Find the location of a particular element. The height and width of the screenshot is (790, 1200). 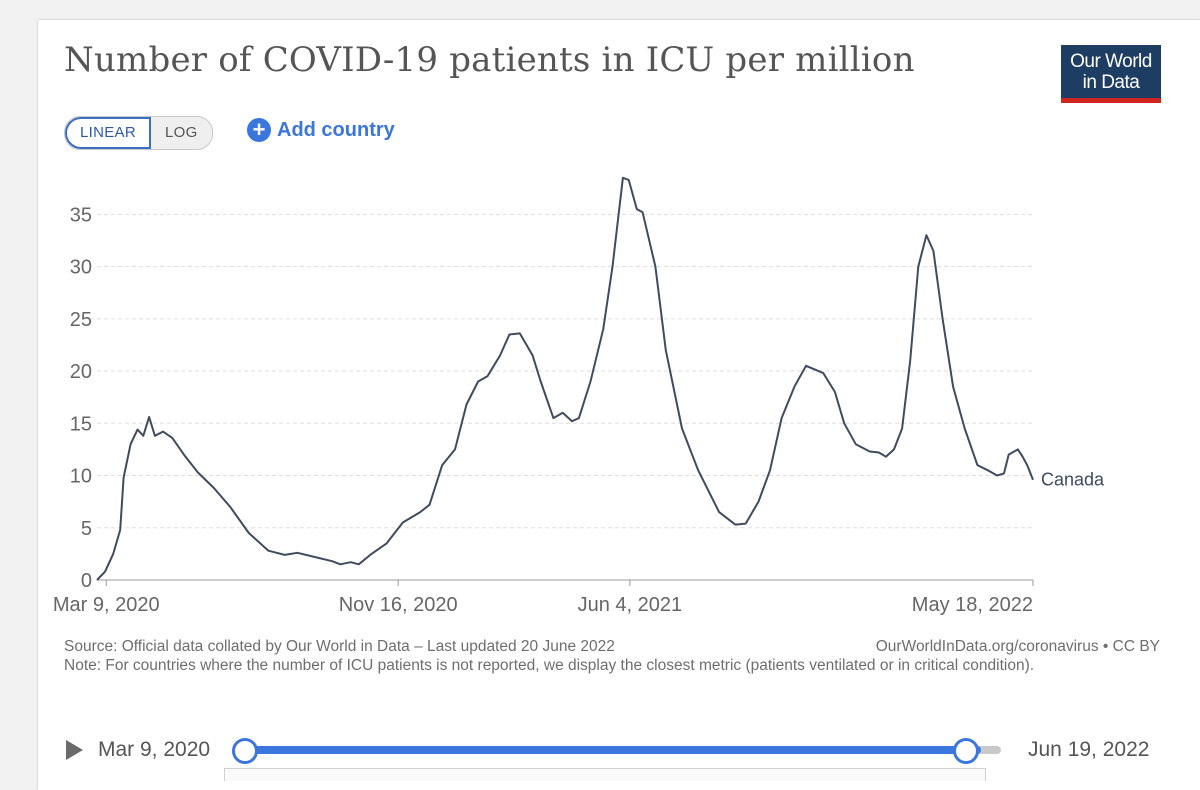

timeline-slider: Mar 9, 2020 Jun 19, 2022 is located at coordinates (614, 750).